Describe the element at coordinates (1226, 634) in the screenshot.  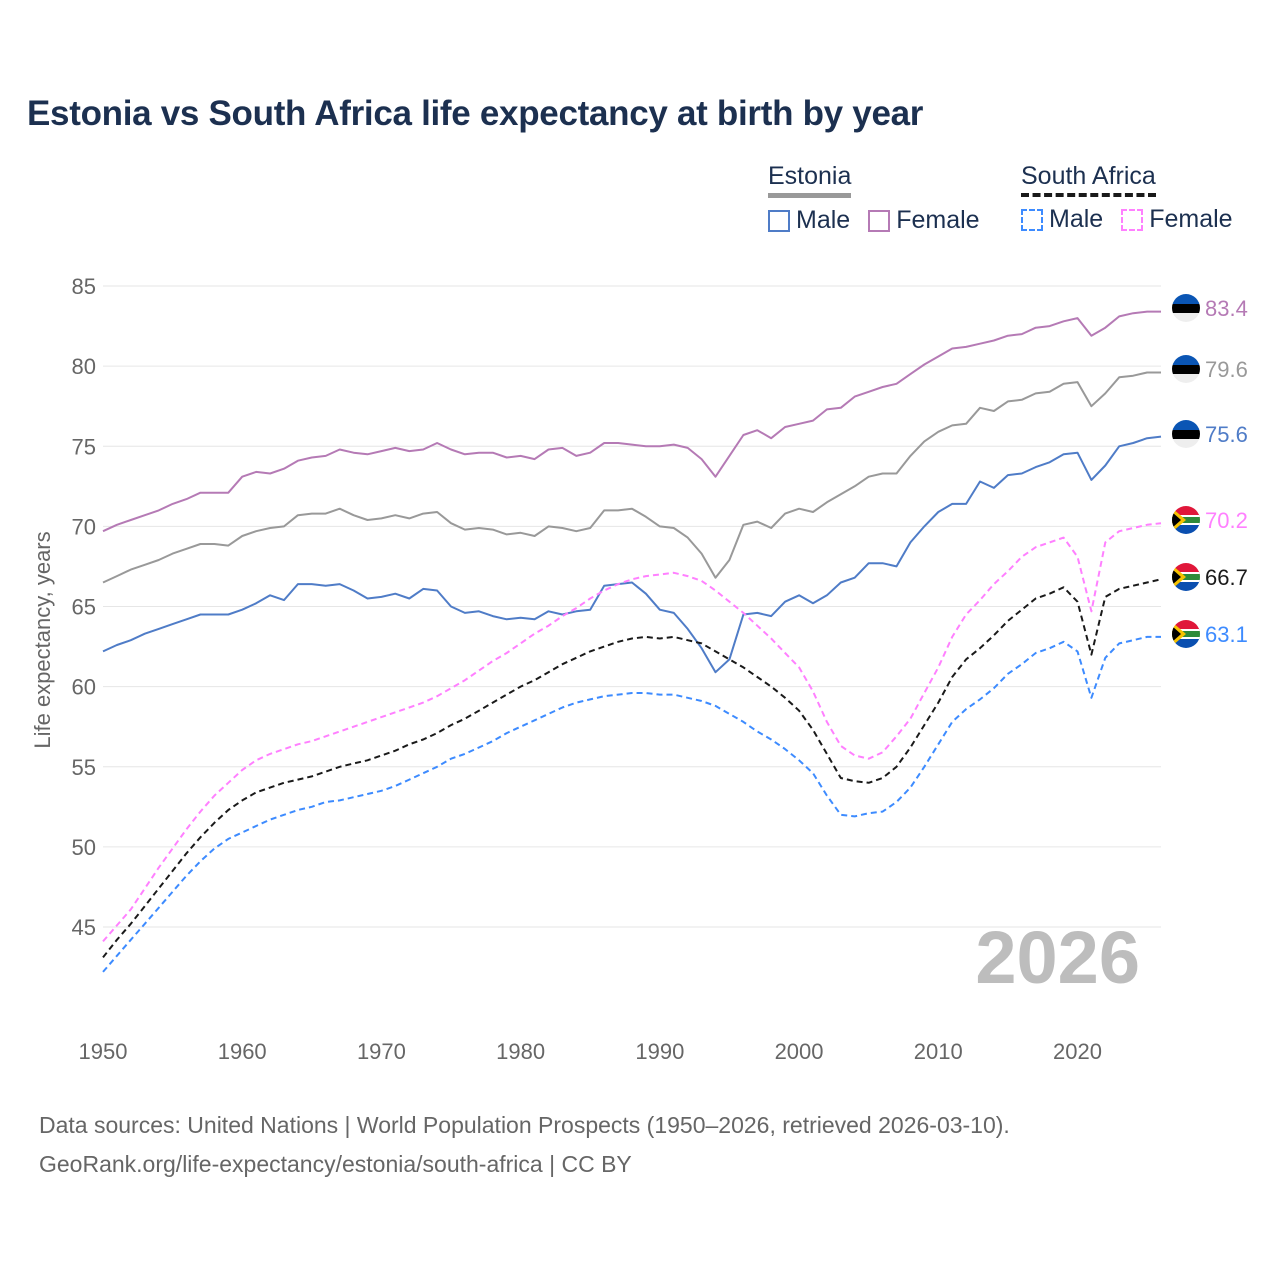
I see `end-value-label: 63.1` at that location.